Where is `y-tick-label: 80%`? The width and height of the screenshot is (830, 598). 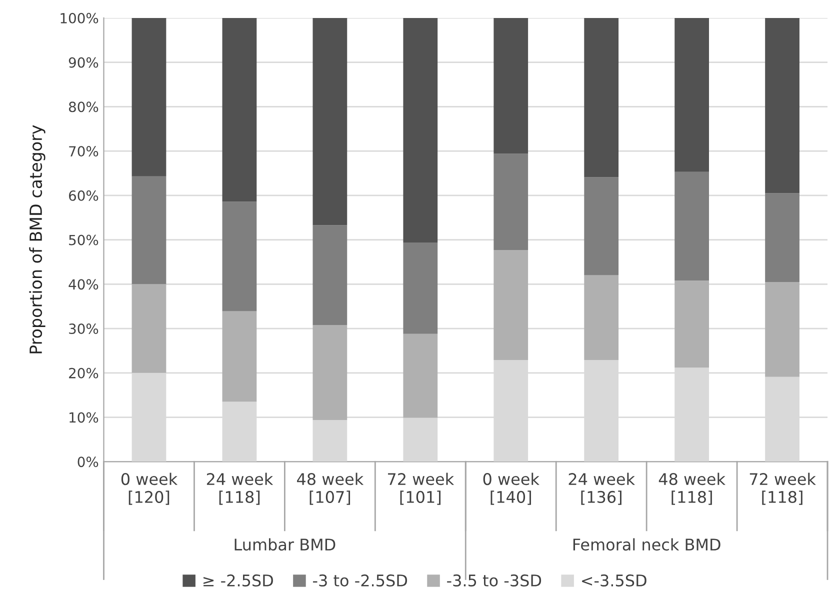
y-tick-label: 80% is located at coordinates (83, 107).